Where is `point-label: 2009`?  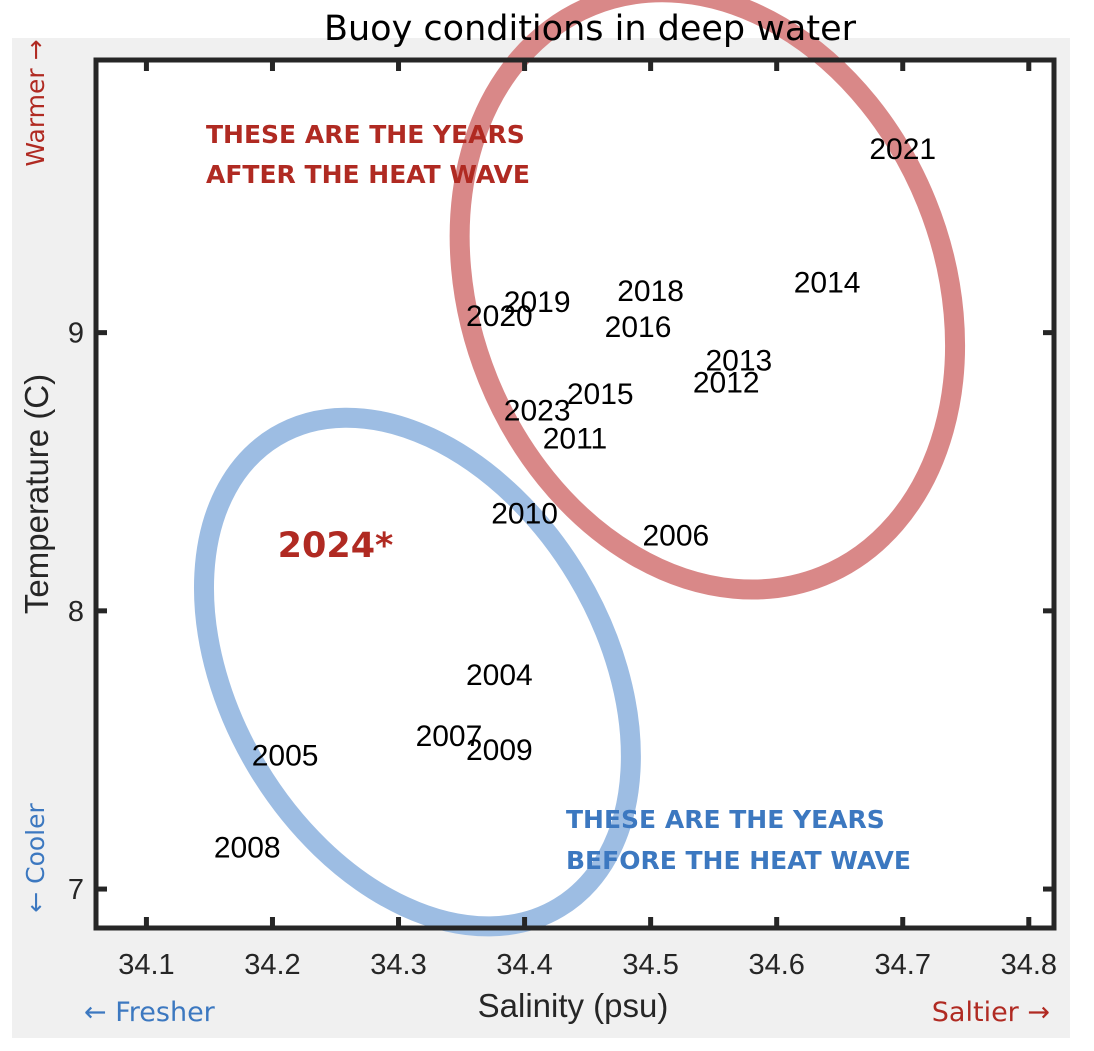 point-label: 2009 is located at coordinates (499, 750).